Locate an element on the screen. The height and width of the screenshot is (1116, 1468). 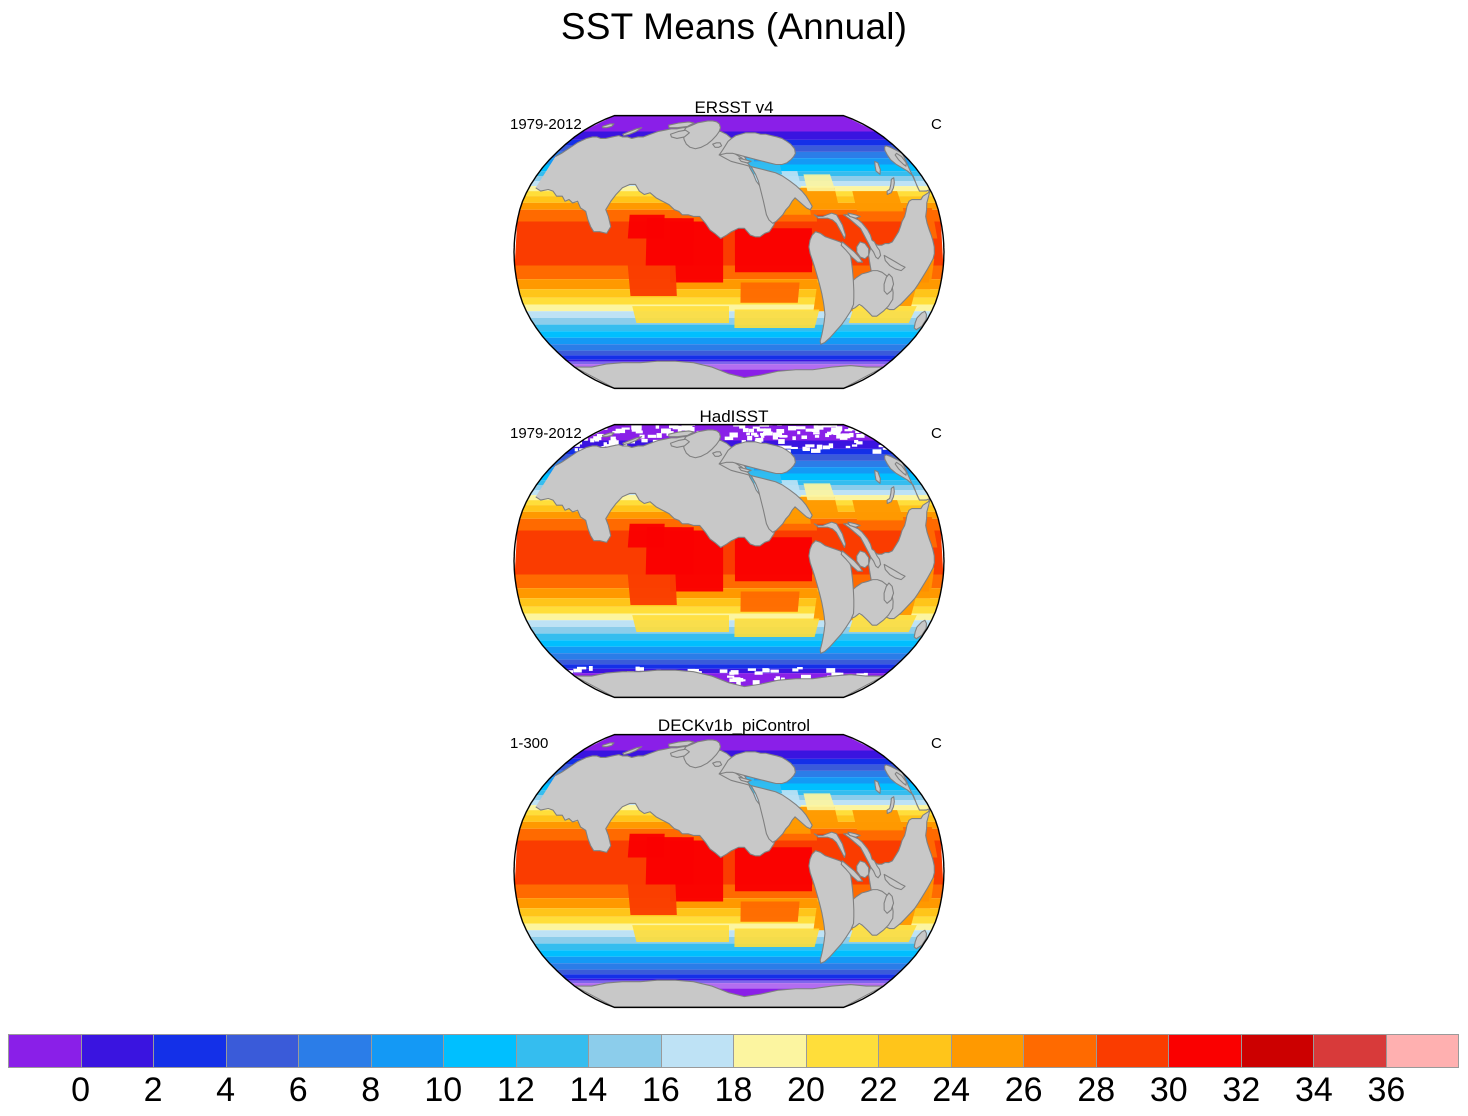
map-deckv1b-picontrol is located at coordinates (729, 871).